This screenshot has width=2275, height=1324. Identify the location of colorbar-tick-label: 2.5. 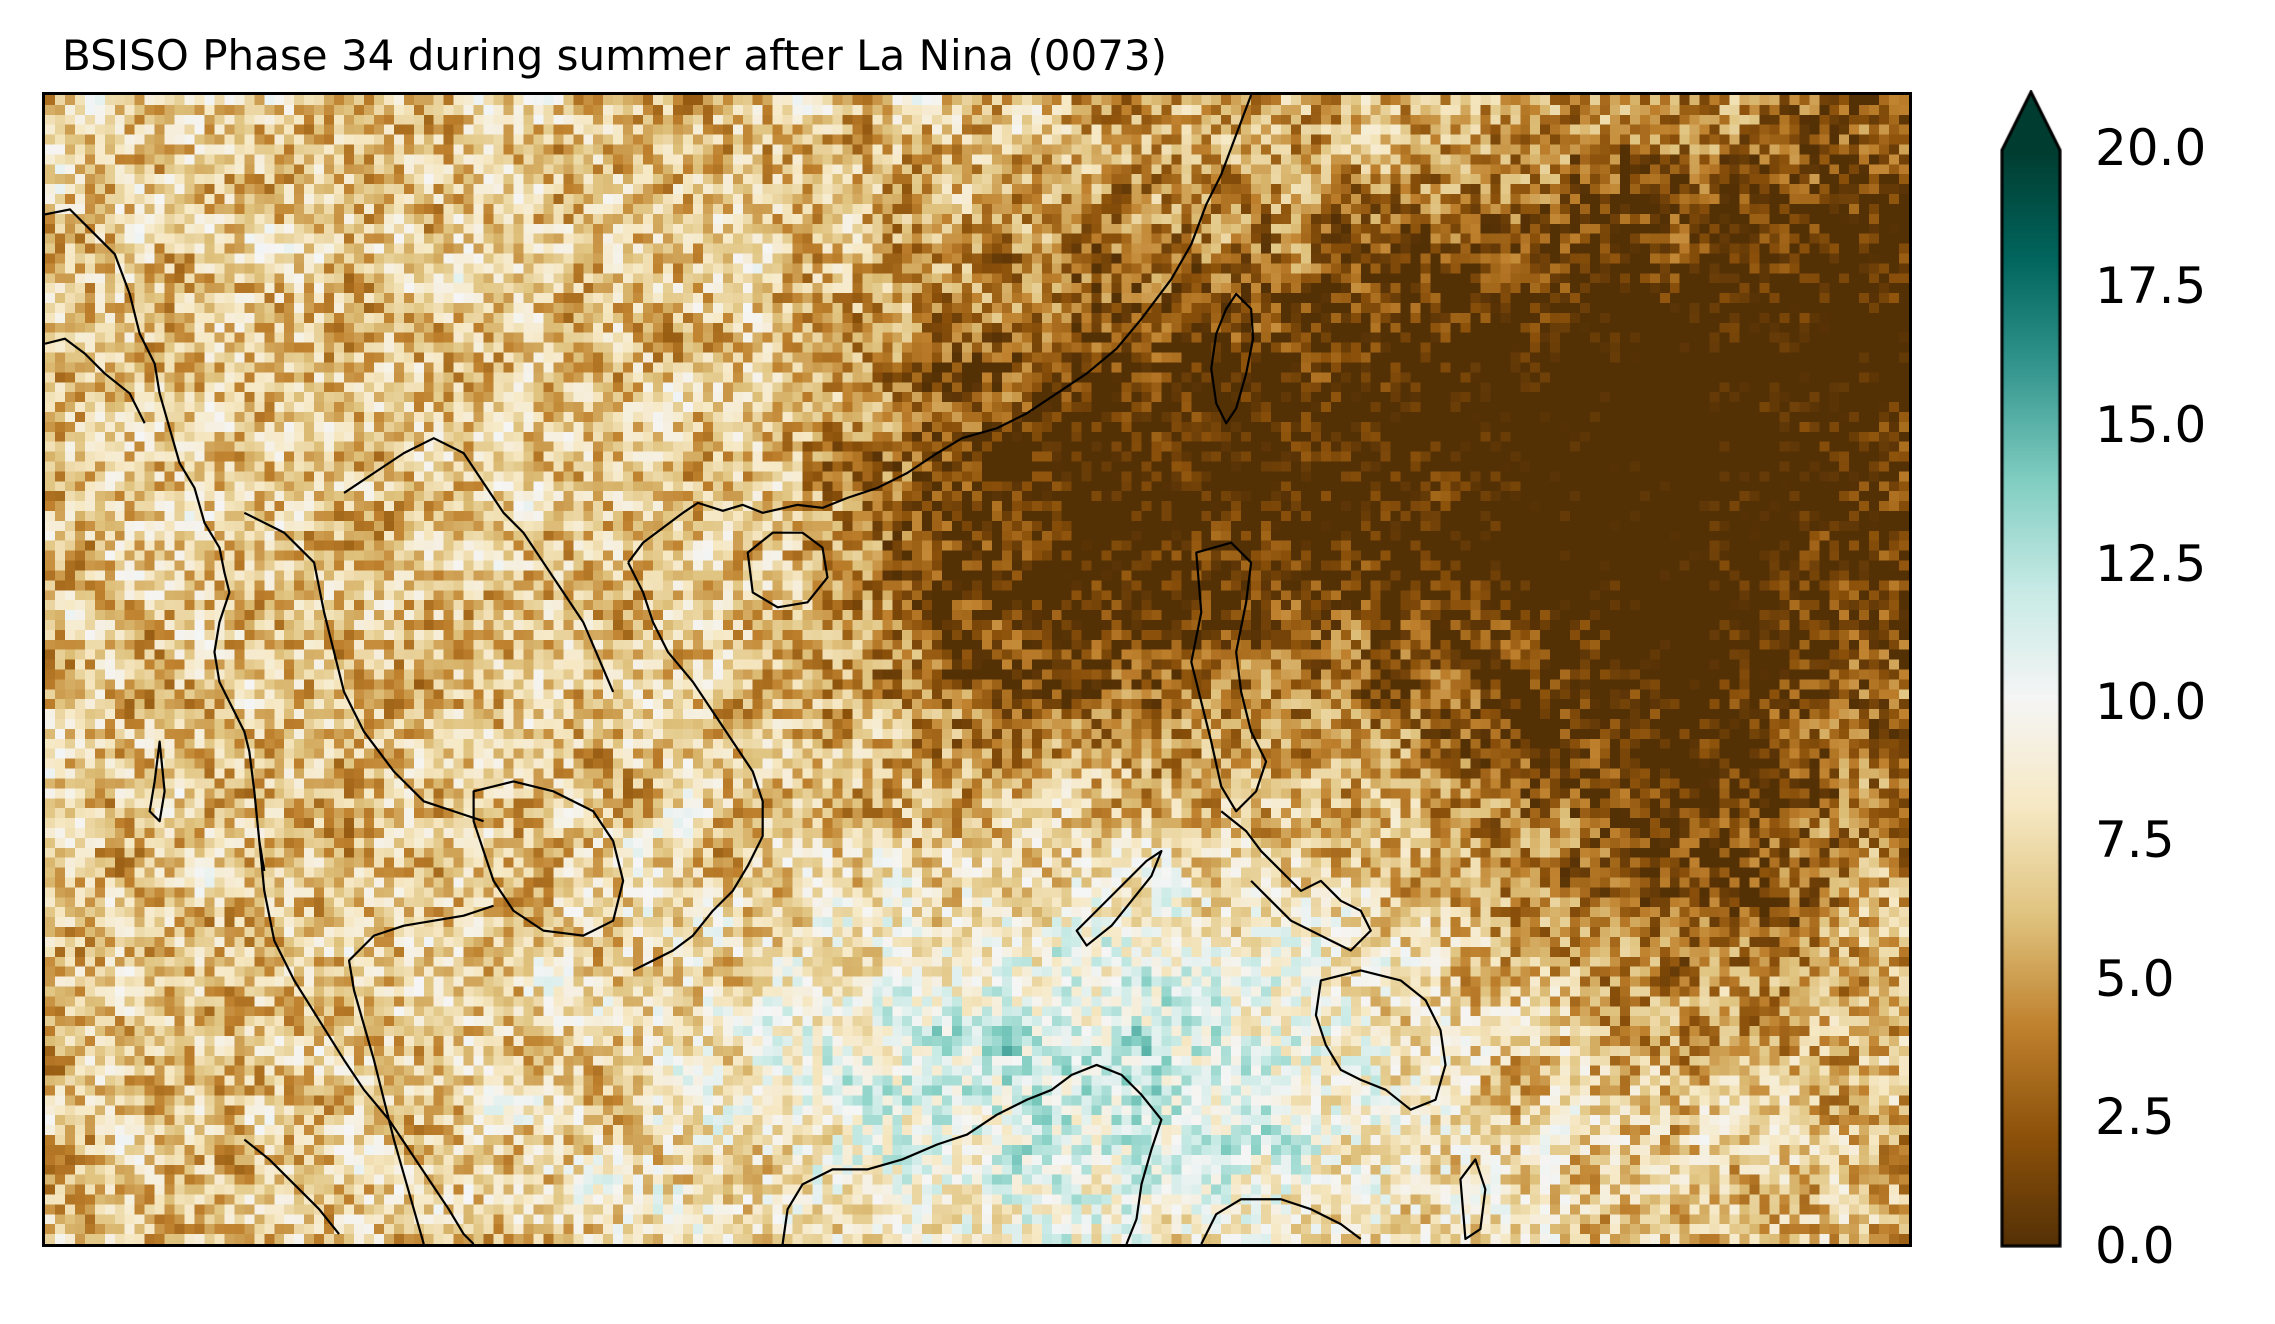
(2135, 1117).